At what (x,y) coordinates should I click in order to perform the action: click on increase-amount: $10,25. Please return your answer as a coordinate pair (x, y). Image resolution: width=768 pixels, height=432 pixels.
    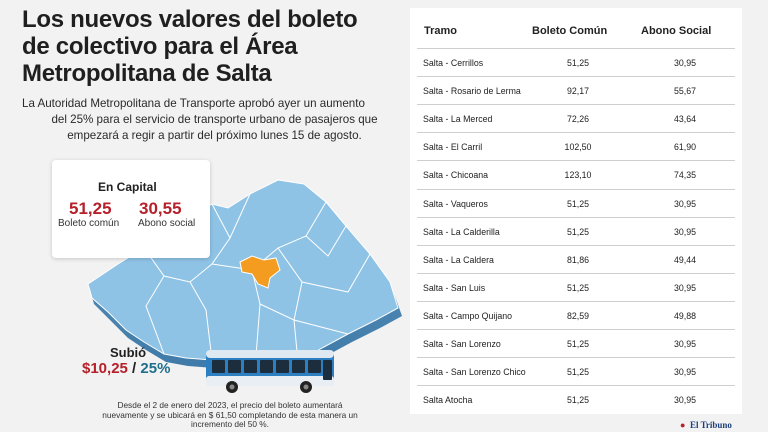
    Looking at the image, I should click on (105, 368).